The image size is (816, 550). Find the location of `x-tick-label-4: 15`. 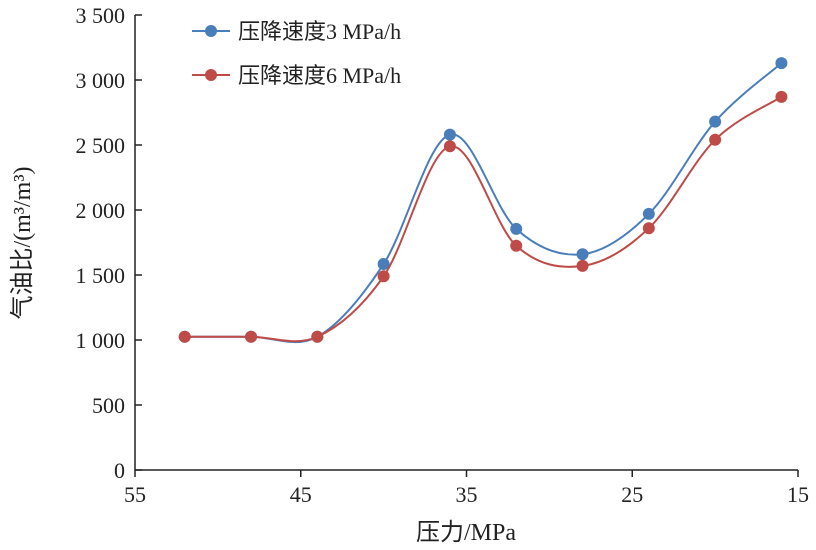

x-tick-label-4: 15 is located at coordinates (798, 494).